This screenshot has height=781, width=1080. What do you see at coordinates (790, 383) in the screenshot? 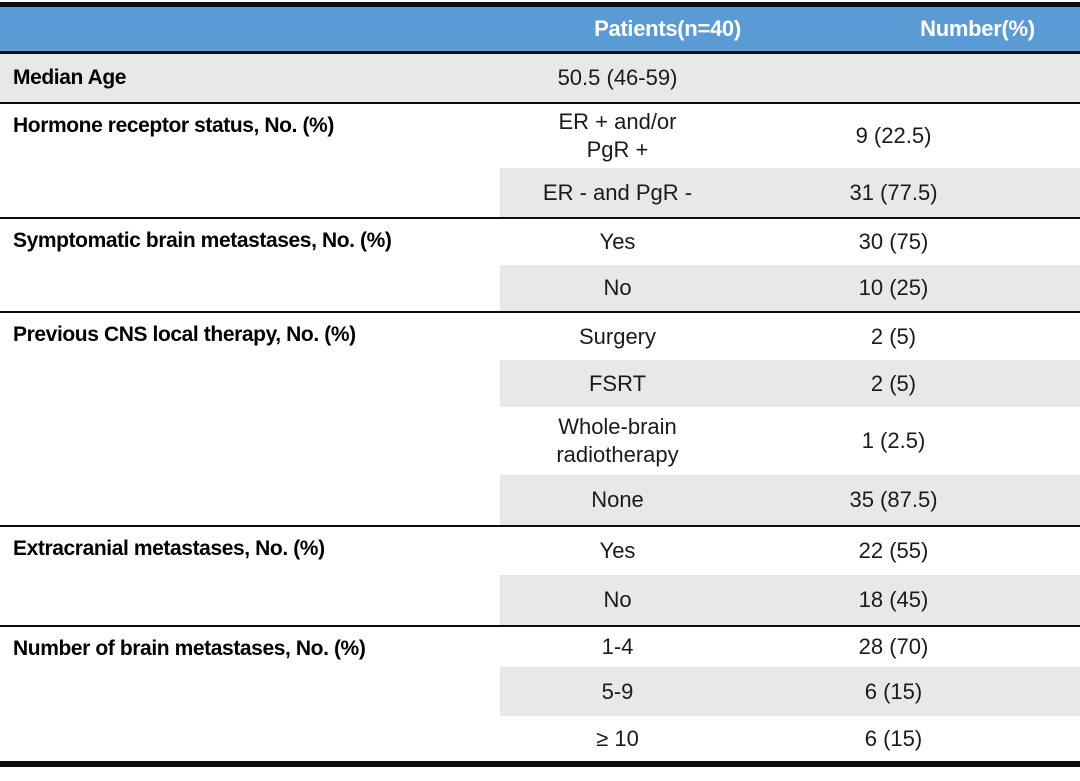
I see `table-row: FSRT 2 (5)` at bounding box center [790, 383].